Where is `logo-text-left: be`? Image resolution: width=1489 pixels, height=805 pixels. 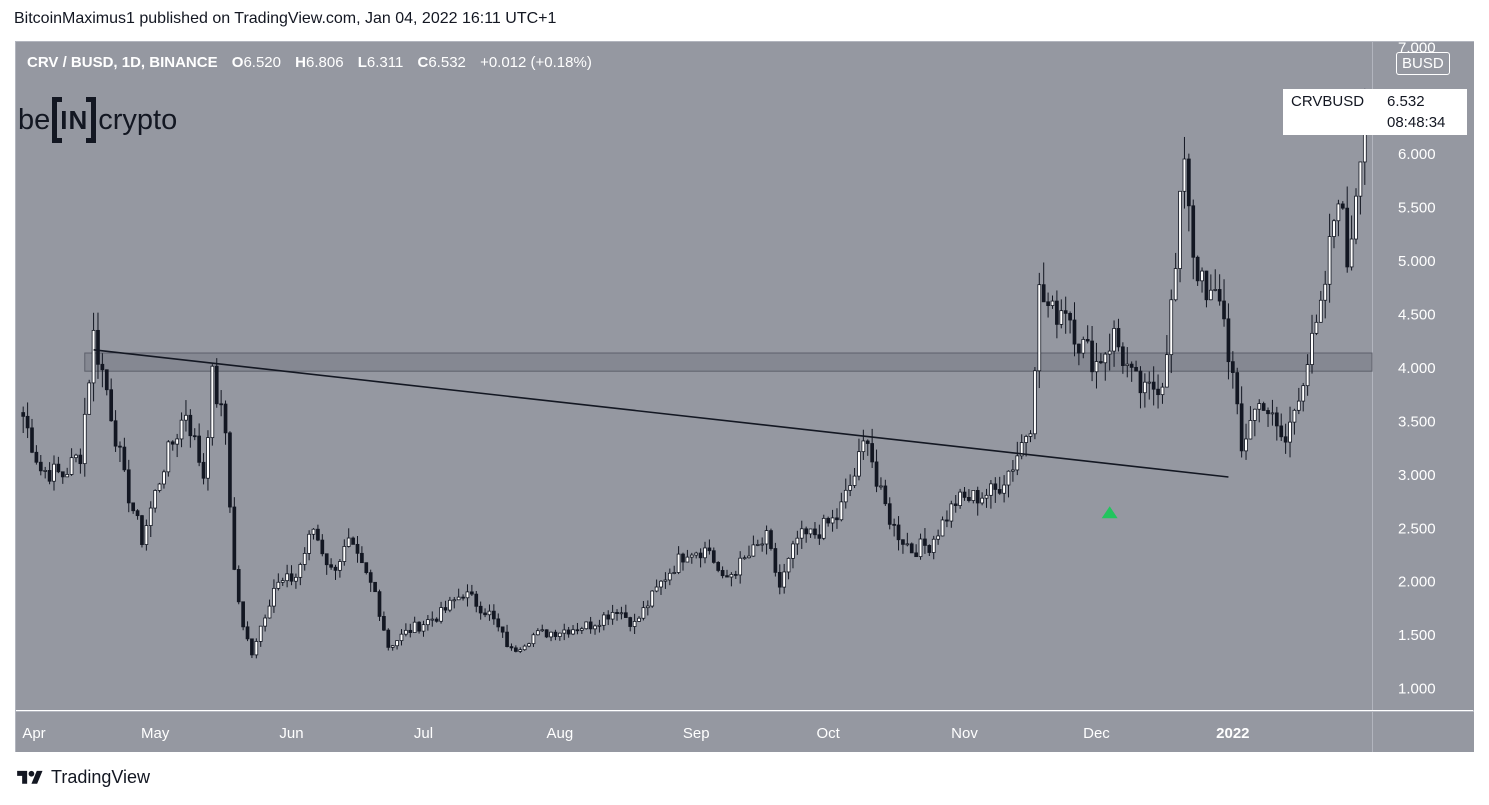
logo-text-left: be is located at coordinates (34, 119).